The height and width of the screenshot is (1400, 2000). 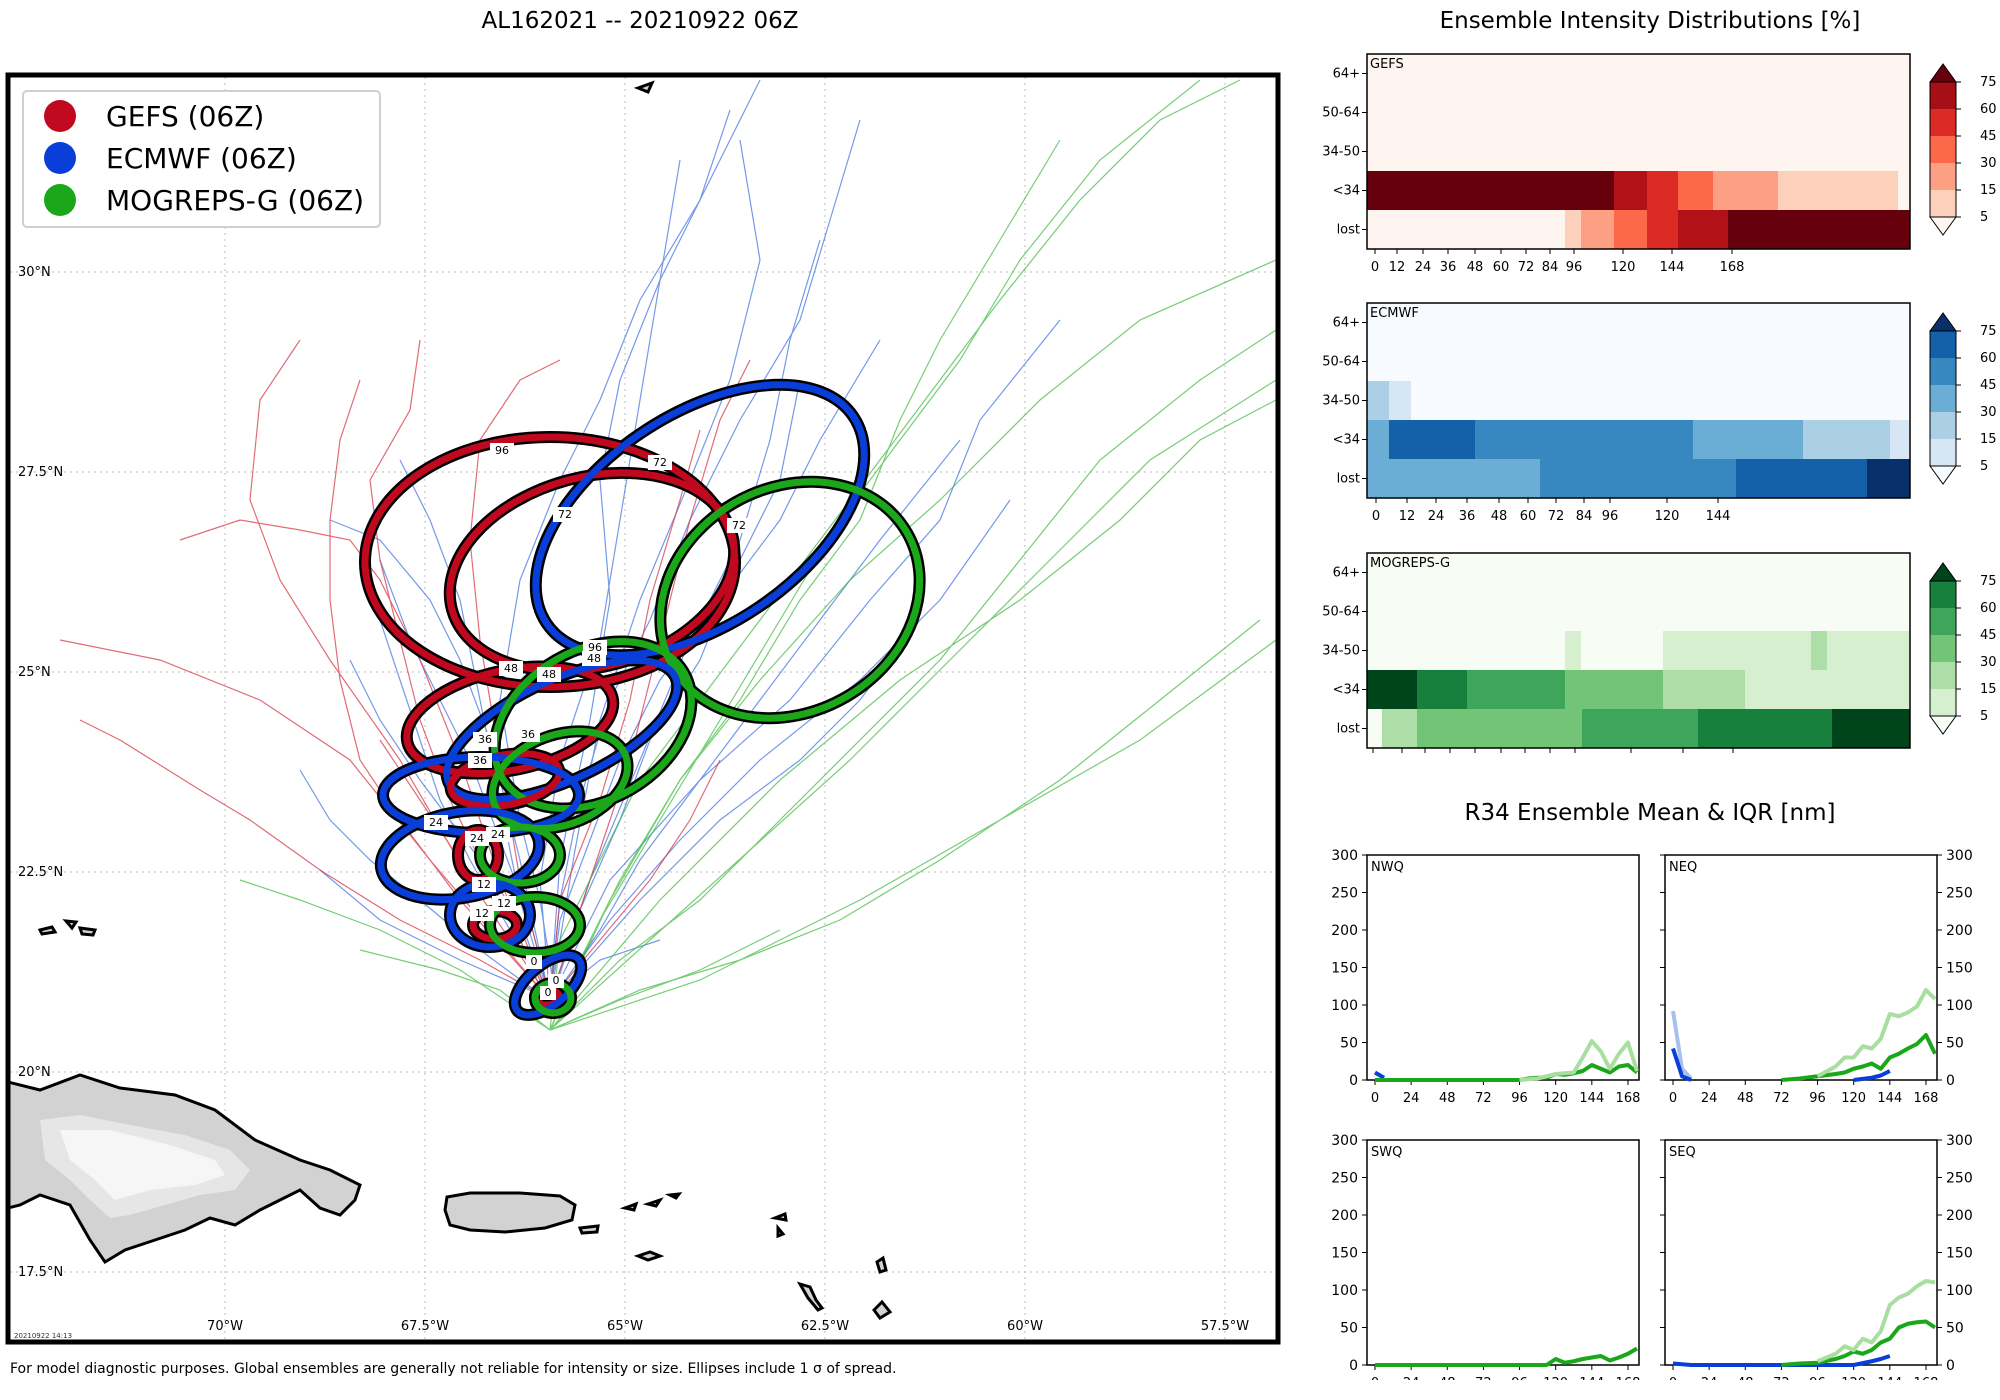 I want to click on mogreps-heatmap: MOGREPS-G, so click(x=1638, y=650).